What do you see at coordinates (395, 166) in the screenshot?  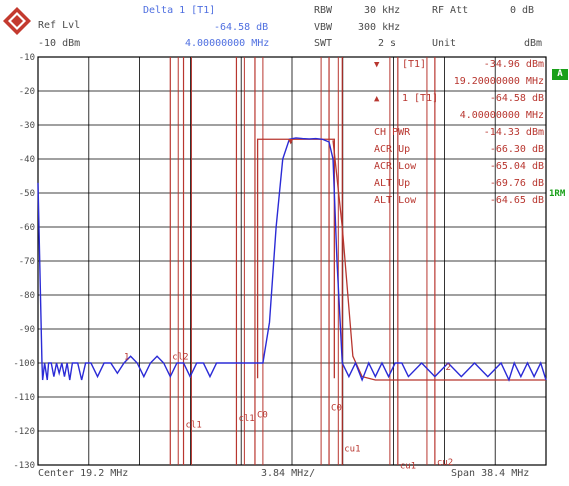 I see `measurement-name: ACR Low` at bounding box center [395, 166].